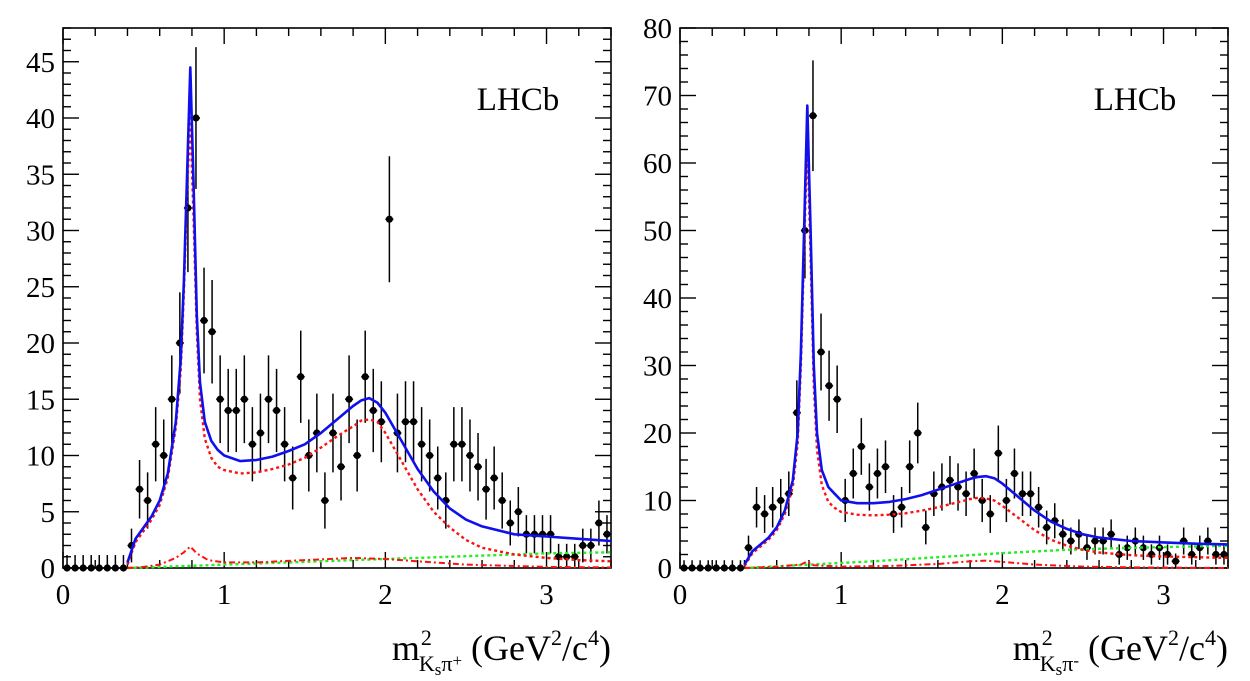 The image size is (1250, 681). I want to click on y-tick-label: 25, so click(40, 288).